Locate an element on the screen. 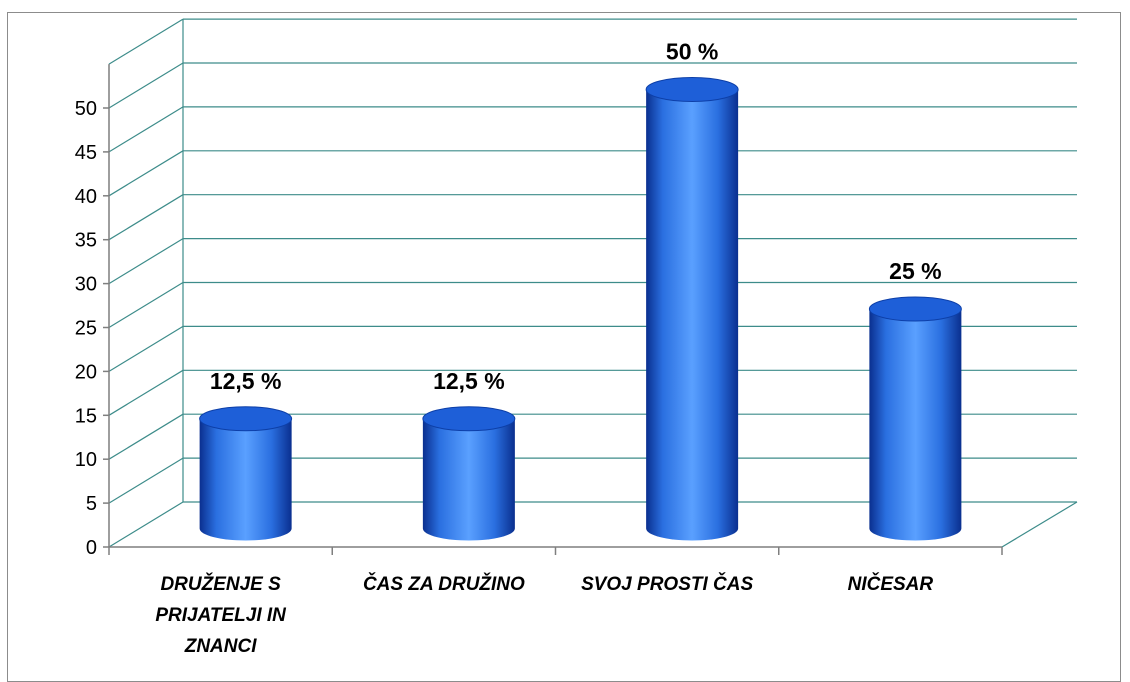 The width and height of the screenshot is (1130, 682). x-category-label: SVOJ PROSTI ČAS is located at coordinates (667, 584).